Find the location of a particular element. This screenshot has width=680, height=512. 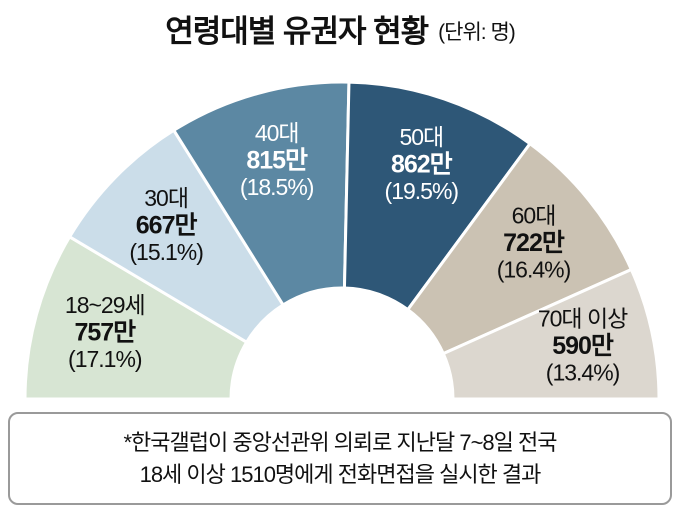

footnote-line-2: 18세 이상 1510명에게 전화면접을 실시한 결과 is located at coordinates (340, 474).